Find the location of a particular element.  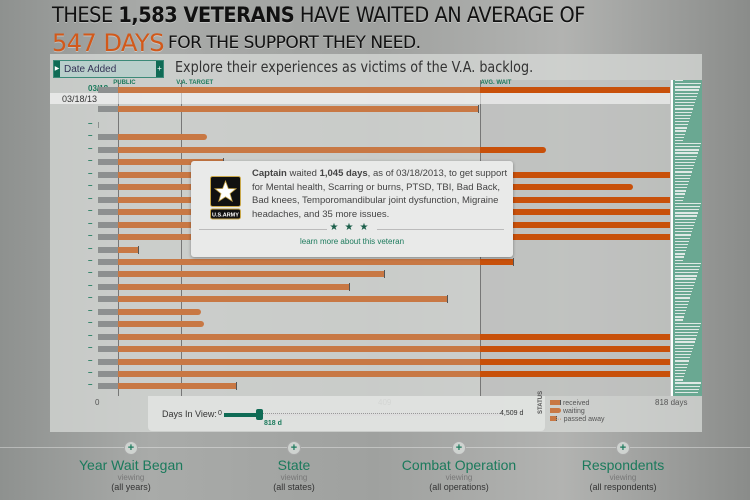

legend-received: received is located at coordinates (576, 403).